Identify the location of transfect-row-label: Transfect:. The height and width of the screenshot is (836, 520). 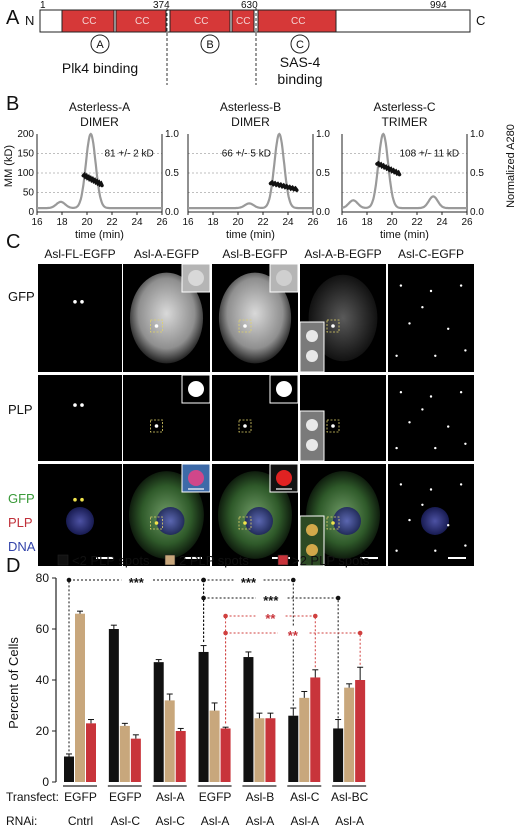
(32, 797).